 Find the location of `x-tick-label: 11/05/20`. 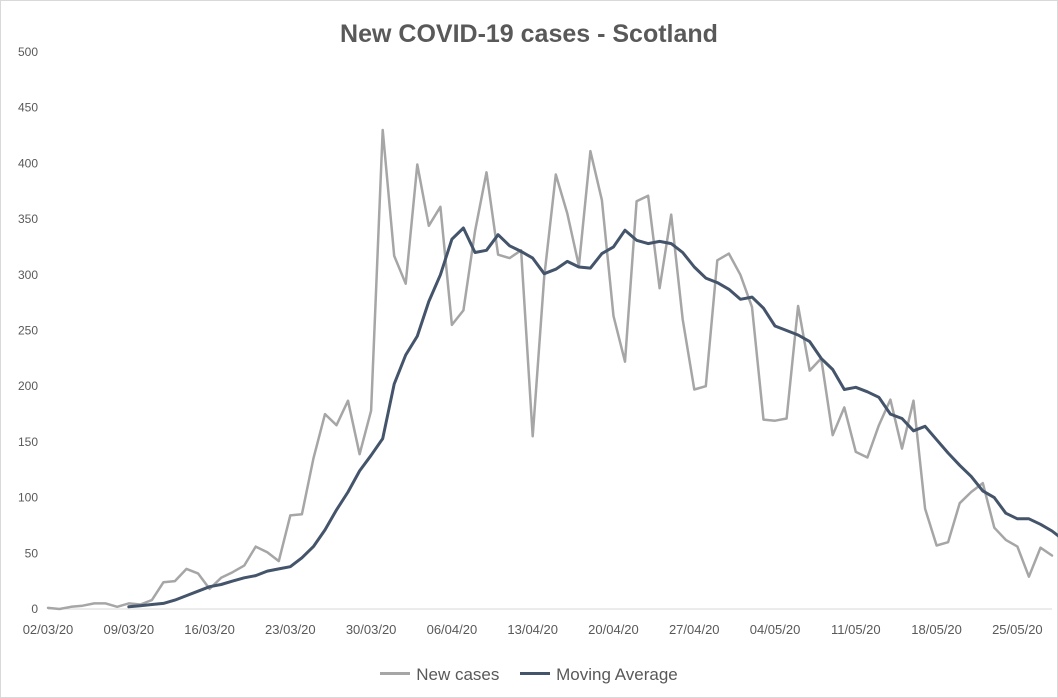

x-tick-label: 11/05/20 is located at coordinates (856, 629).